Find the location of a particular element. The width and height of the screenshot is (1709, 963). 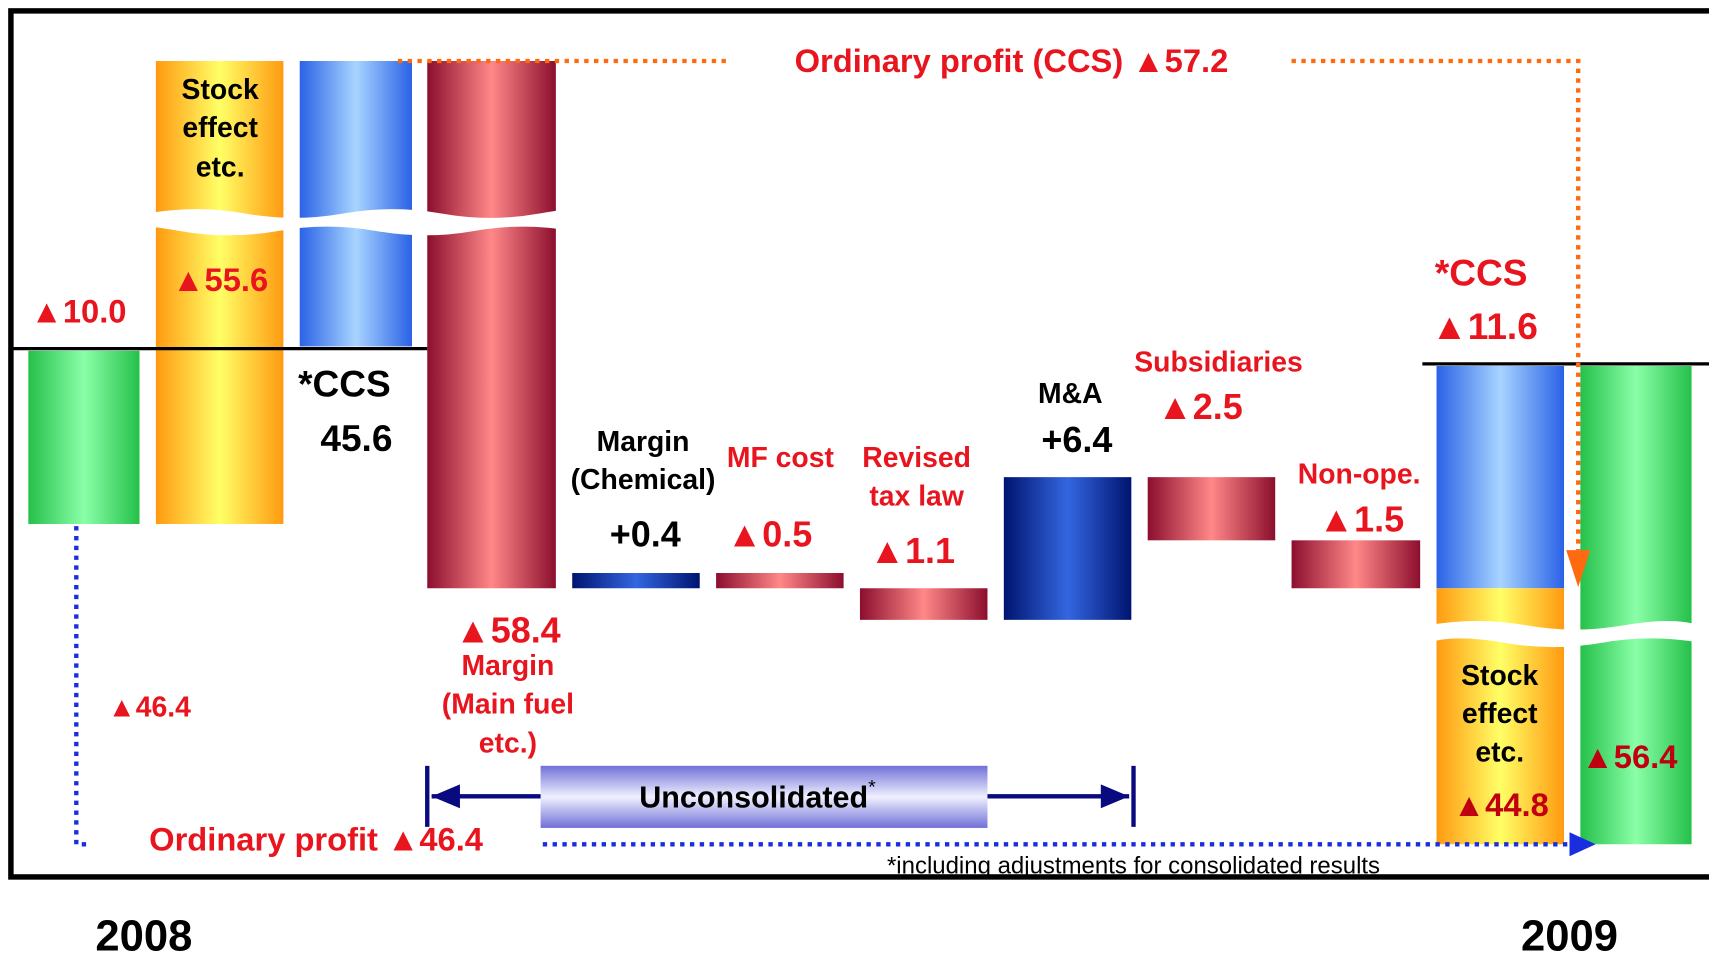

value-label: +0.4 is located at coordinates (645, 534).